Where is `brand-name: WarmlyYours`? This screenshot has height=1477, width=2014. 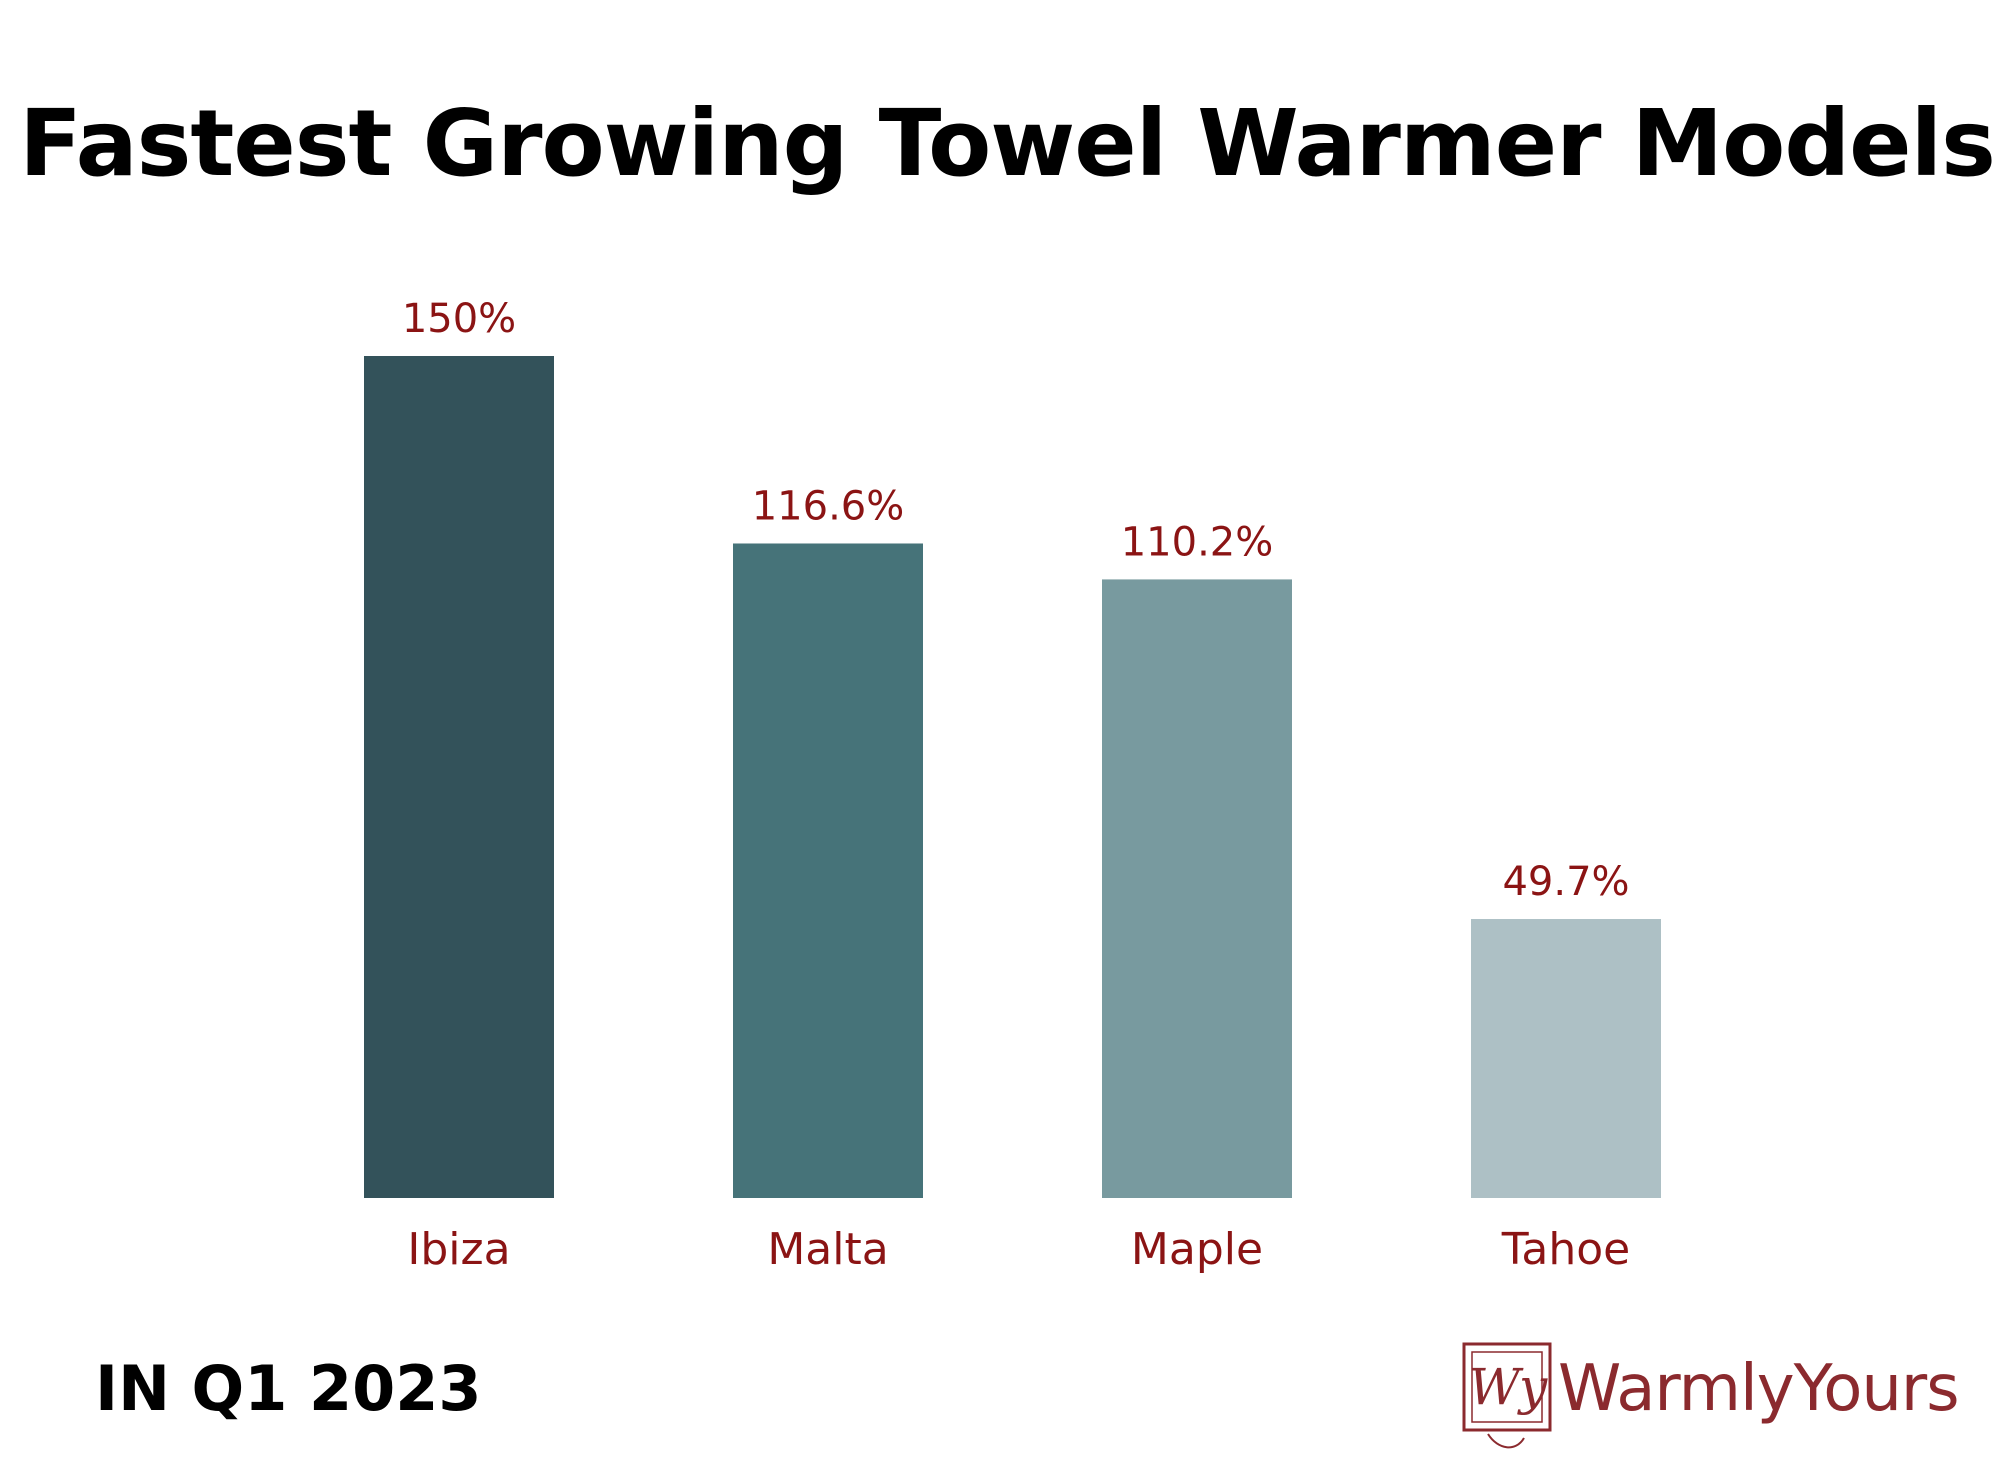
brand-name: WarmlyYours is located at coordinates (1759, 1389).